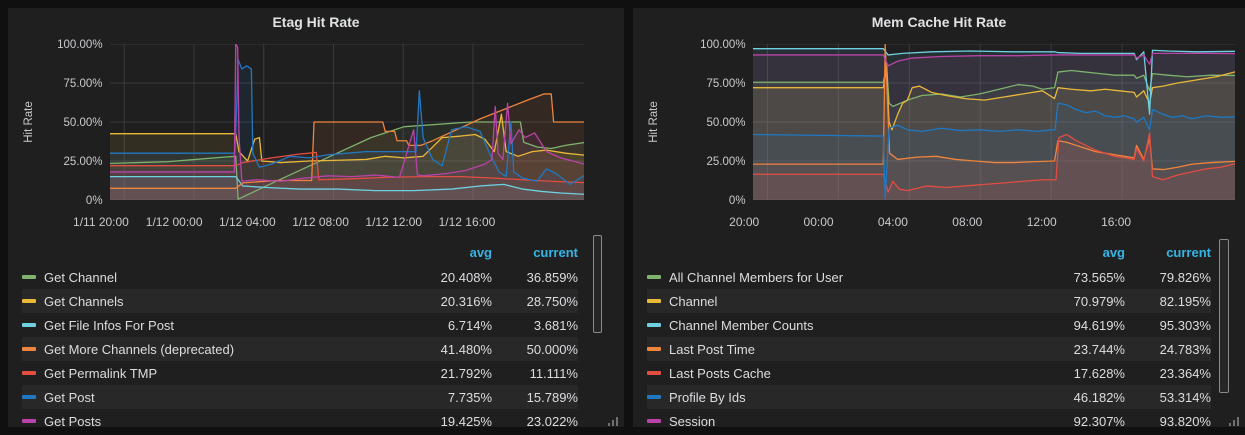 This screenshot has width=1245, height=435. What do you see at coordinates (1185, 277) in the screenshot?
I see `legend-current-value: 79.826%` at bounding box center [1185, 277].